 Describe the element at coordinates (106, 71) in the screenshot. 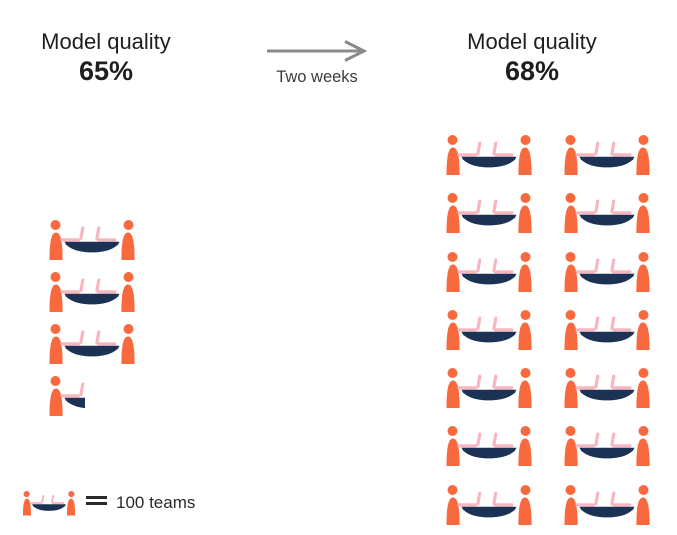

I see `left-title-value: 65%` at that location.